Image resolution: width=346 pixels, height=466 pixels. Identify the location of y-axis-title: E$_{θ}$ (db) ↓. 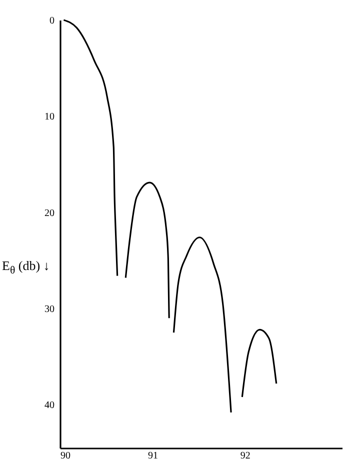
(26, 267).